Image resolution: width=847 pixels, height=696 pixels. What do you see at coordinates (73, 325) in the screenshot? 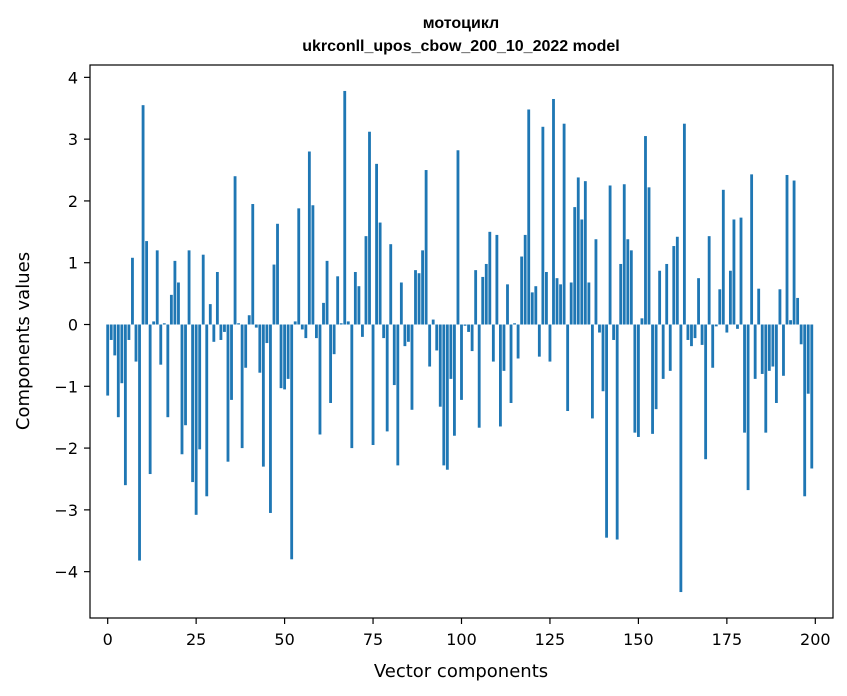
I see `y-tick-label: 0` at bounding box center [73, 325].